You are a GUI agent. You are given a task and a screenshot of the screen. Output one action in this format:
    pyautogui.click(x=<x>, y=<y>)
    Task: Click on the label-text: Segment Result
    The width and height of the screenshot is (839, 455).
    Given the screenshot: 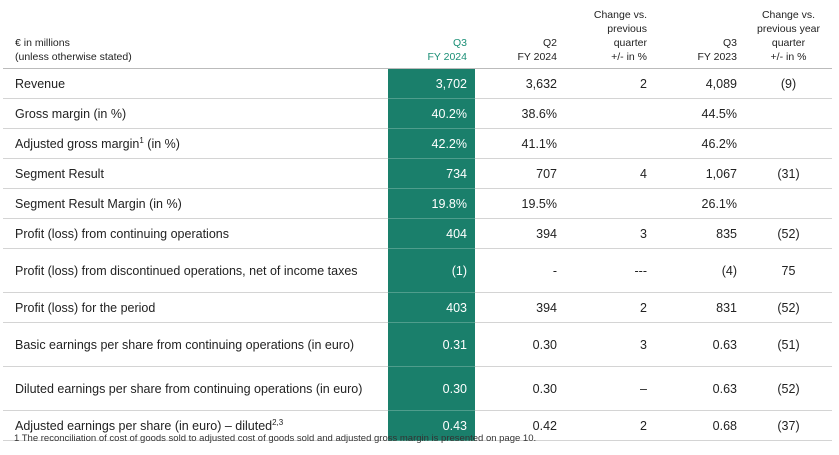 What is the action you would take?
    pyautogui.click(x=59, y=173)
    